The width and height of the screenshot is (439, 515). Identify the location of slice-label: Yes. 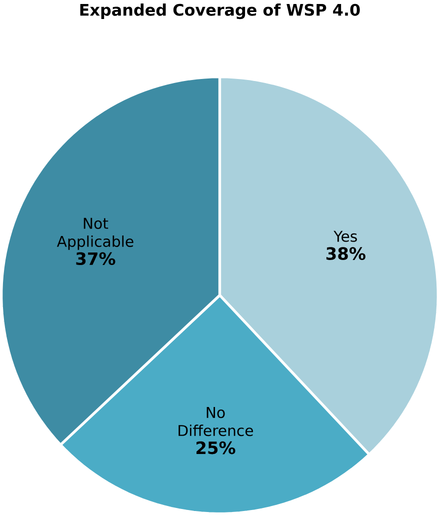
(345, 236).